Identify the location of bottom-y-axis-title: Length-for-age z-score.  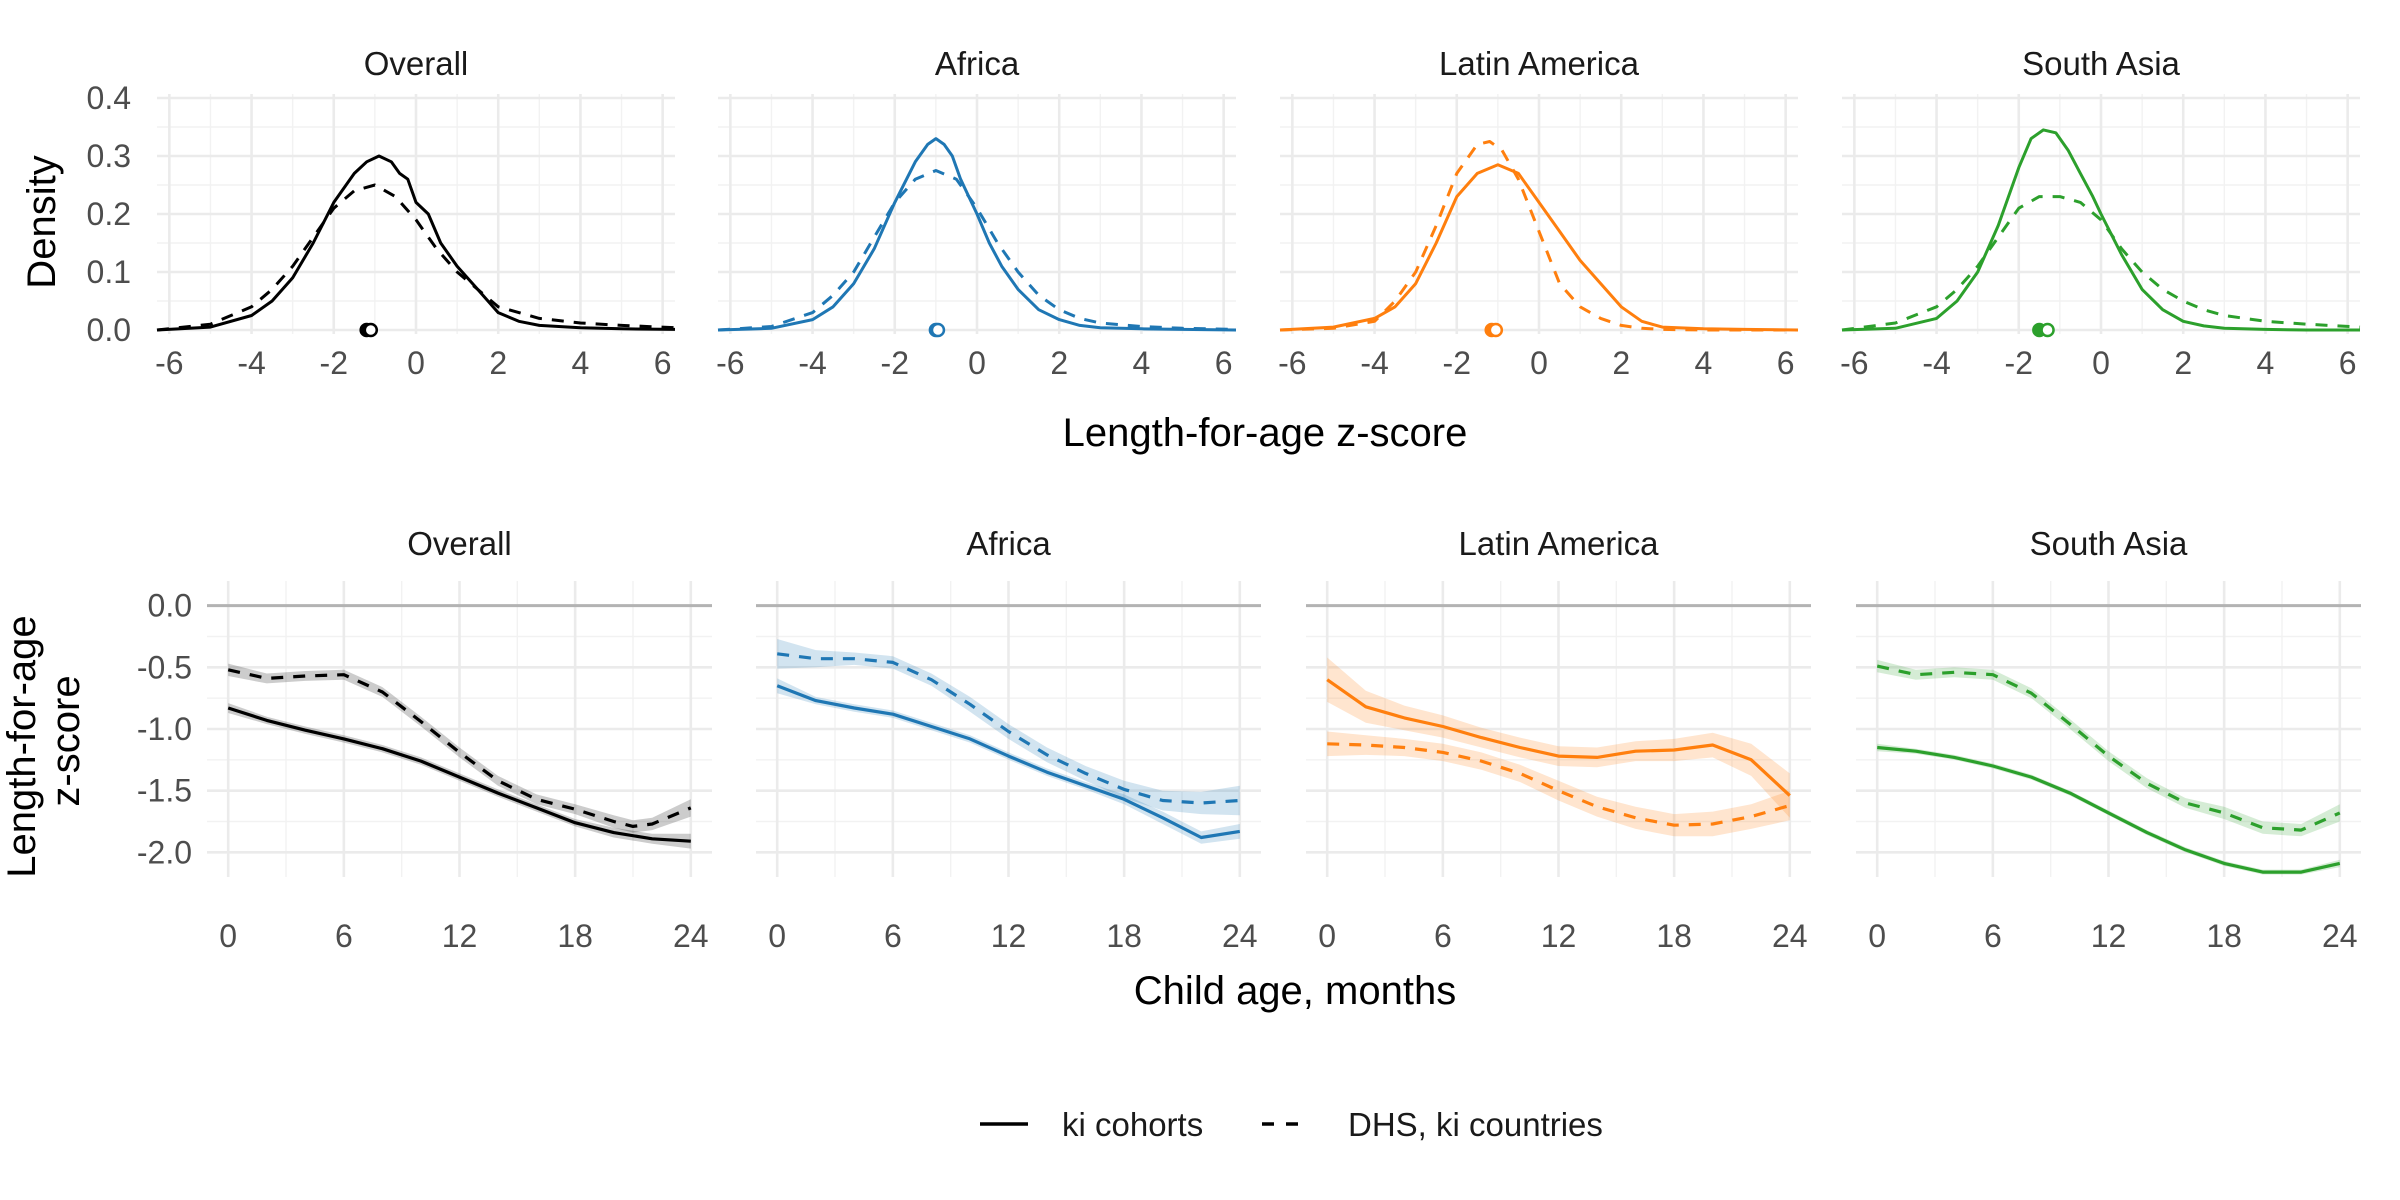
(44, 741).